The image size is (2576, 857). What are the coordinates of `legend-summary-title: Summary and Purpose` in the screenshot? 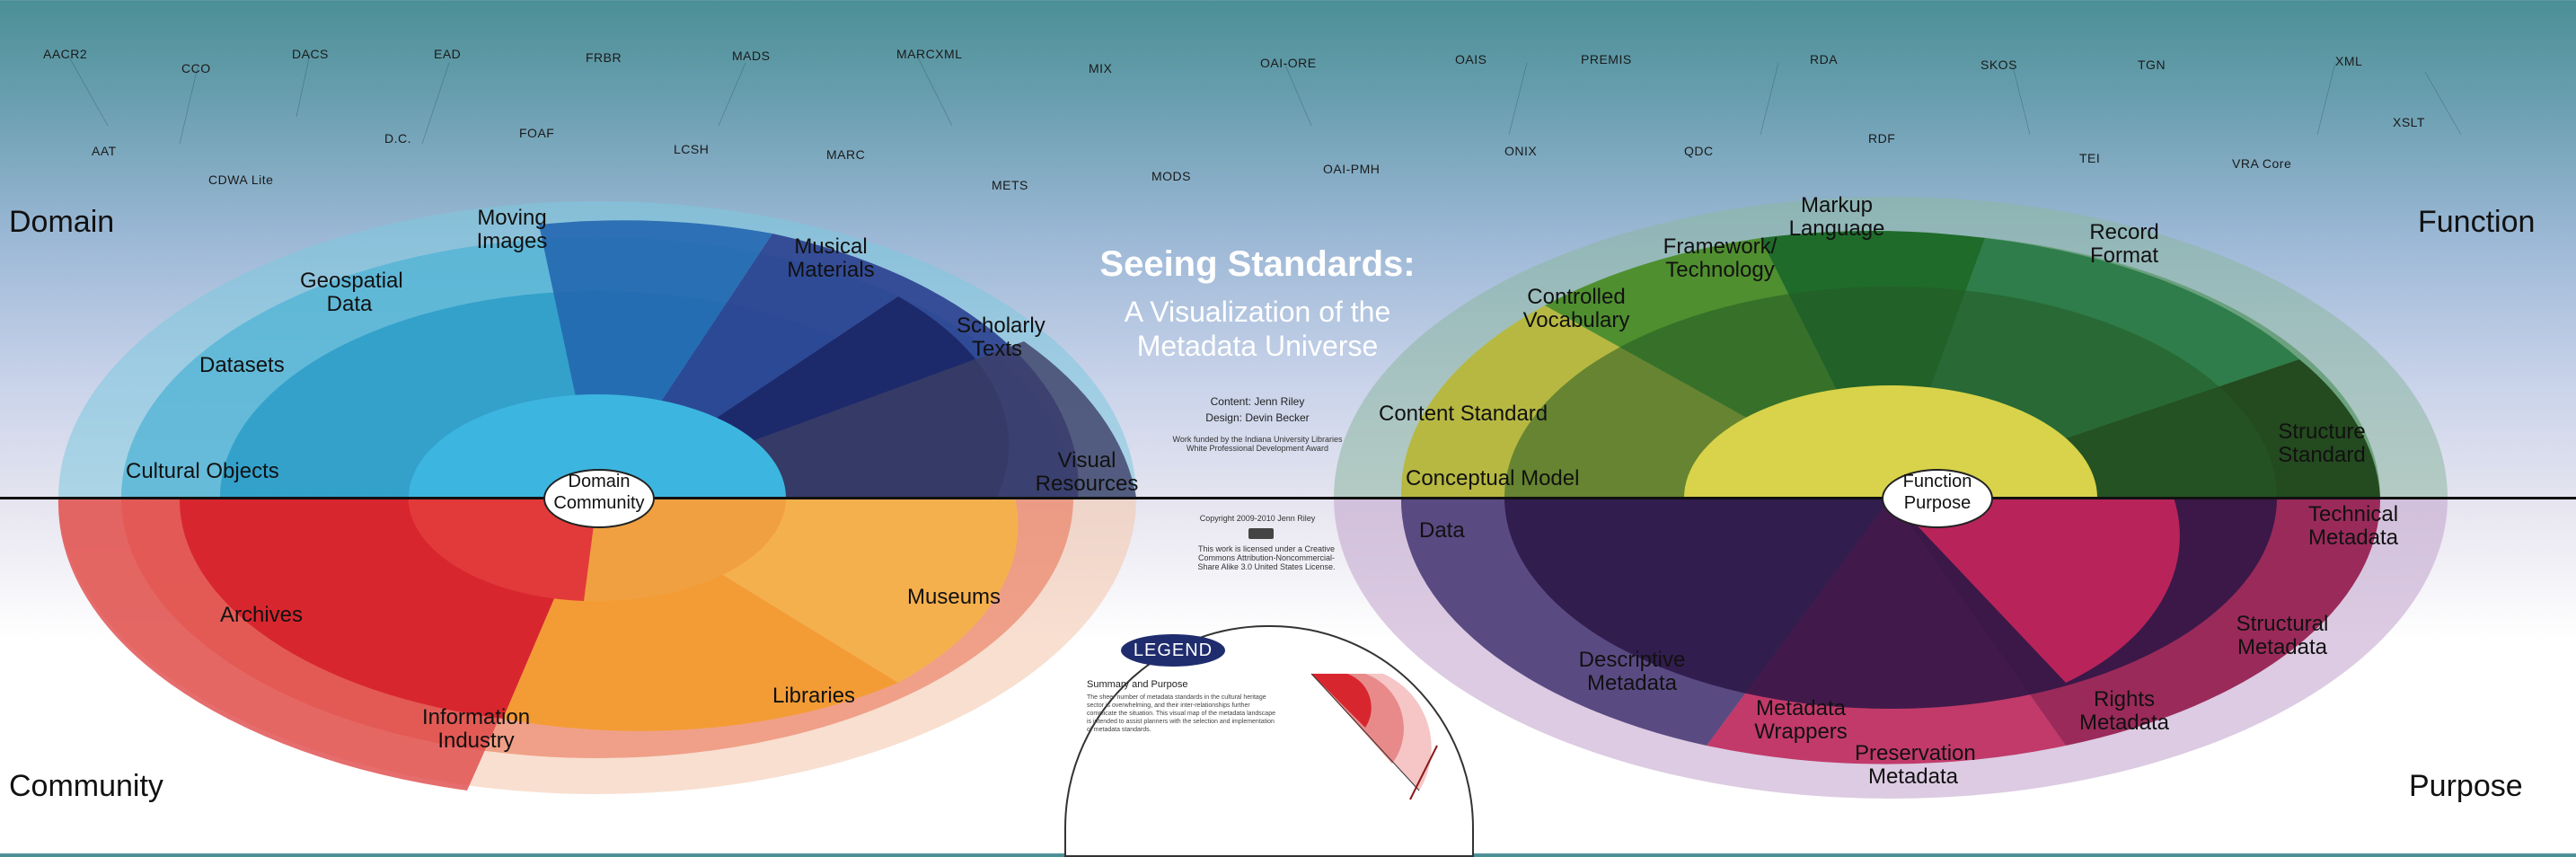 It's located at (1137, 684).